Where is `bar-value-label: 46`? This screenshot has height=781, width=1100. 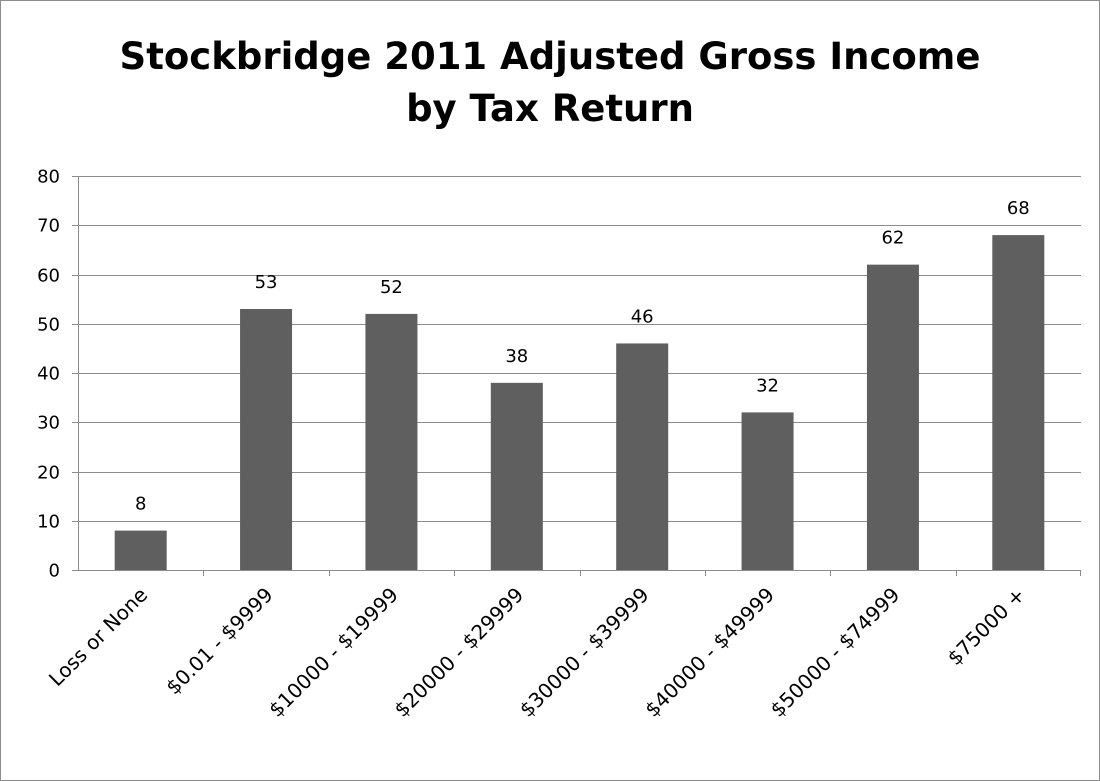
bar-value-label: 46 is located at coordinates (642, 316).